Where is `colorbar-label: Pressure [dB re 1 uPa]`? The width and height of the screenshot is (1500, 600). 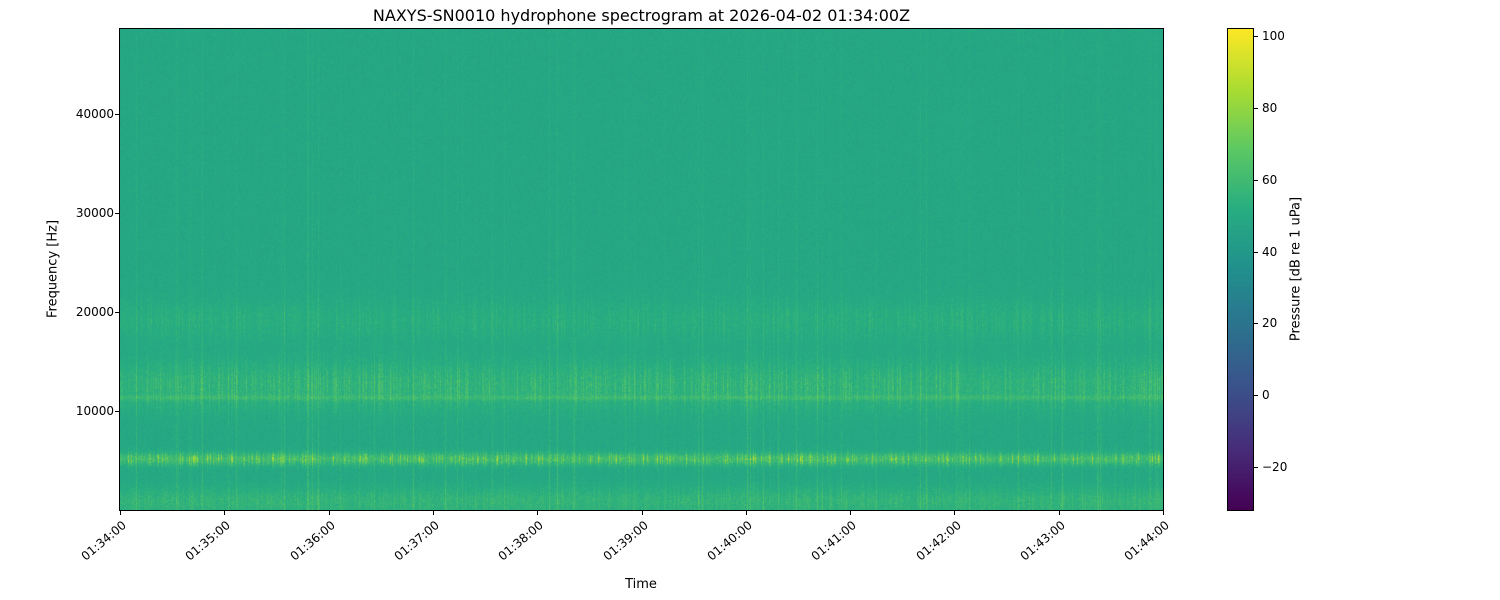
colorbar-label: Pressure [dB re 1 uPa] is located at coordinates (1296, 269).